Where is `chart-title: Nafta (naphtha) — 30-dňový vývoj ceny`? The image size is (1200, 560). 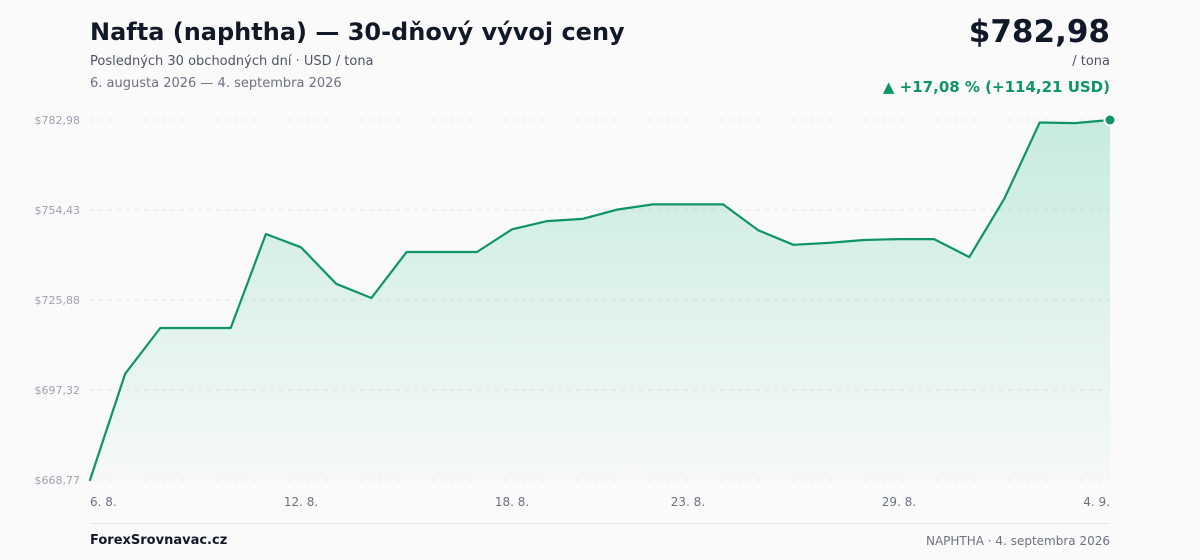
chart-title: Nafta (naphtha) — 30-dňový vývoj ceny is located at coordinates (357, 32).